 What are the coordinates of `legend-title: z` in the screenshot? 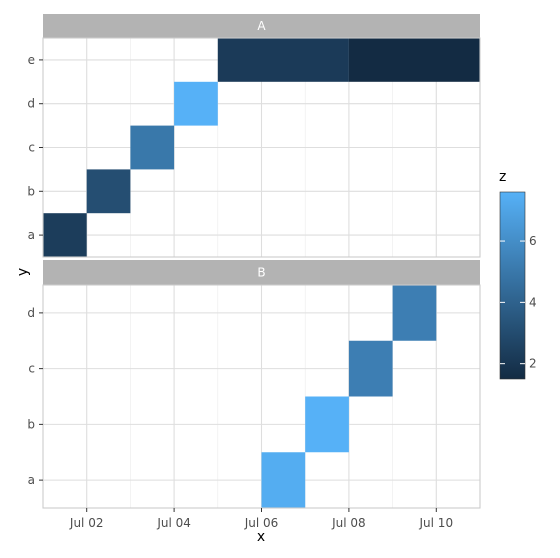 It's located at (502, 177).